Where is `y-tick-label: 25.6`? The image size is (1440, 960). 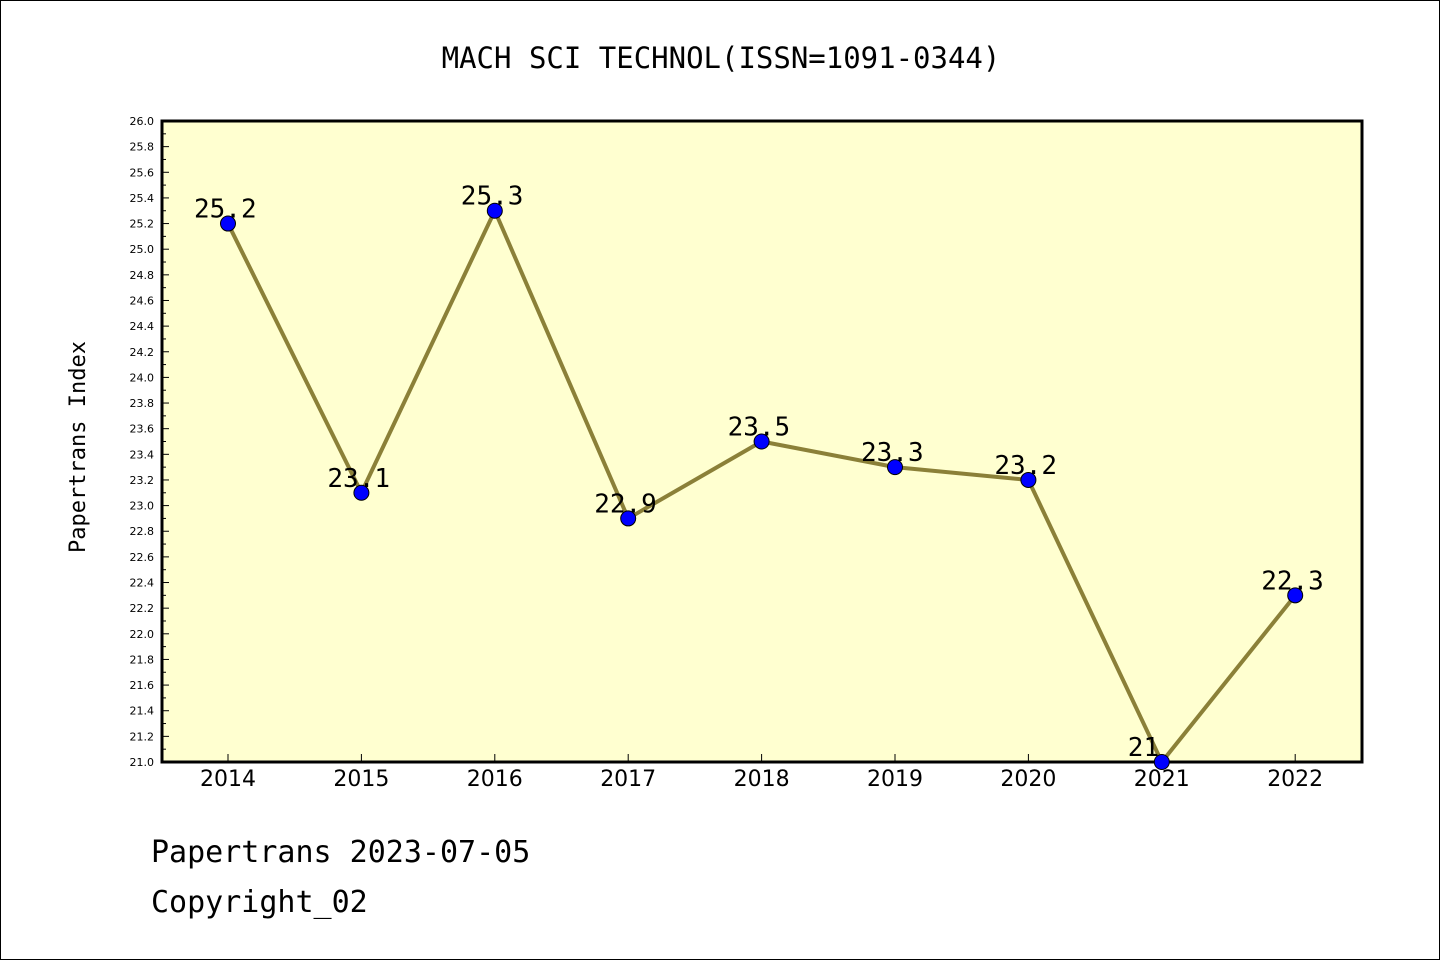
y-tick-label: 25.6 is located at coordinates (142, 172).